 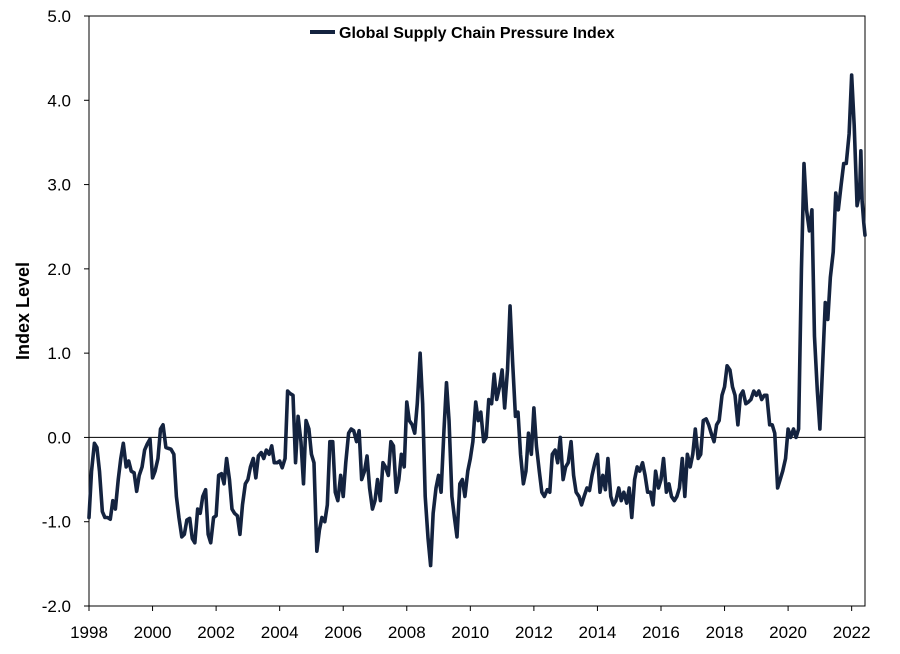 I want to click on x-tick-label: 2018, so click(x=725, y=632).